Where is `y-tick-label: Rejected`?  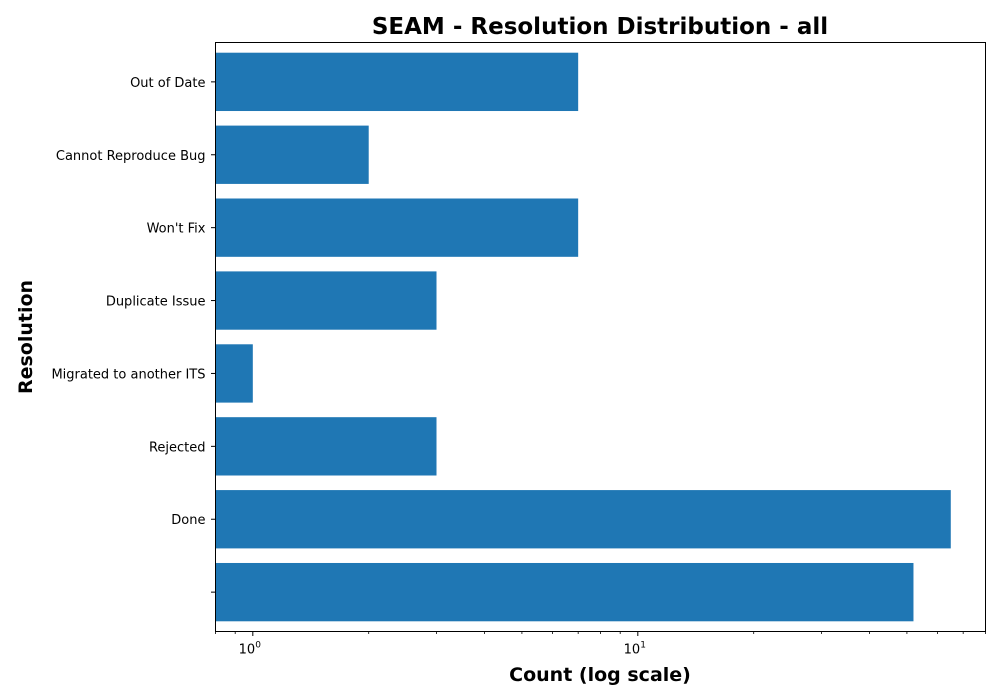 y-tick-label: Rejected is located at coordinates (177, 447).